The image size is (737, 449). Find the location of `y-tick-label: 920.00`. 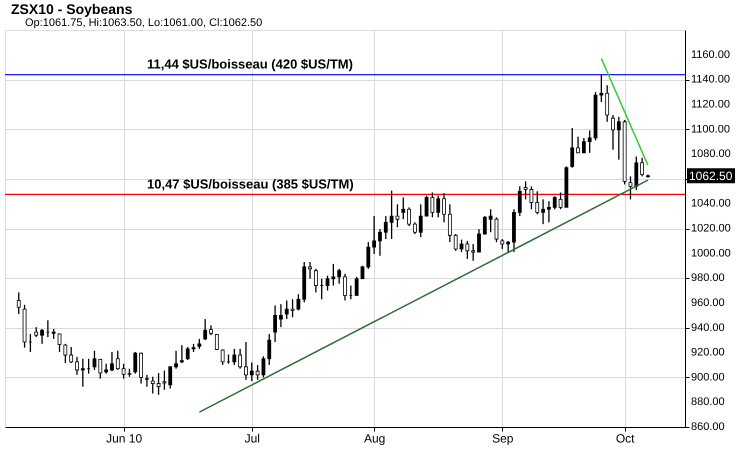

y-tick-label: 920.00 is located at coordinates (708, 352).